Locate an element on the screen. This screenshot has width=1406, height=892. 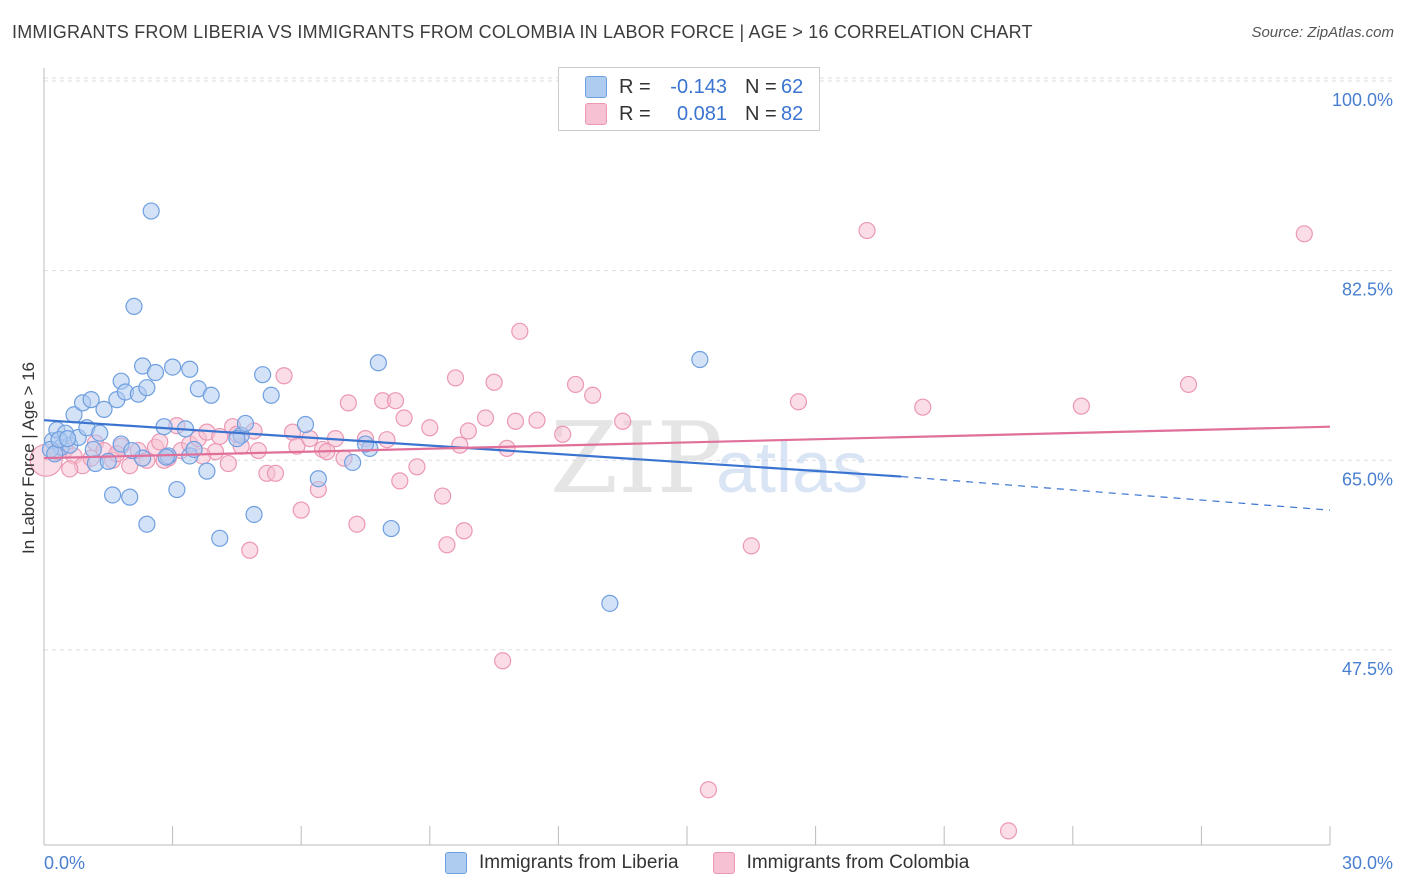
liberia-trend-extension is located at coordinates (1116, 493).